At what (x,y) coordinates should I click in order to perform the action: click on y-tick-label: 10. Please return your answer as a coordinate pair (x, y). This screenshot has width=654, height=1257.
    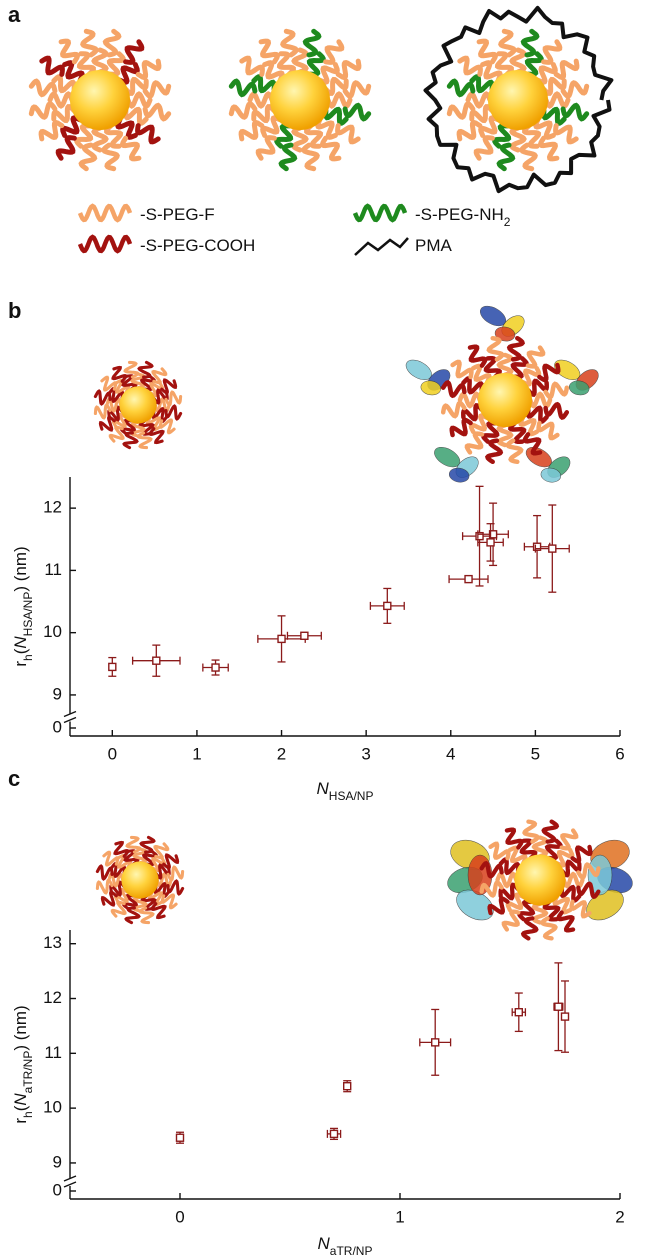
    Looking at the image, I should click on (52, 631).